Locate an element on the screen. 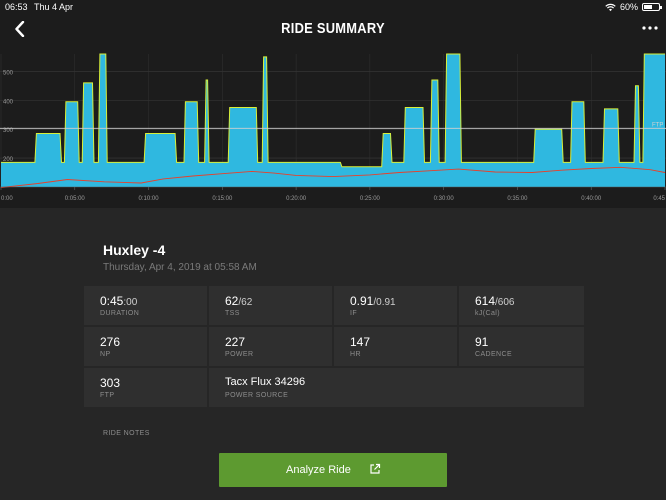  battery-fill is located at coordinates (648, 7).